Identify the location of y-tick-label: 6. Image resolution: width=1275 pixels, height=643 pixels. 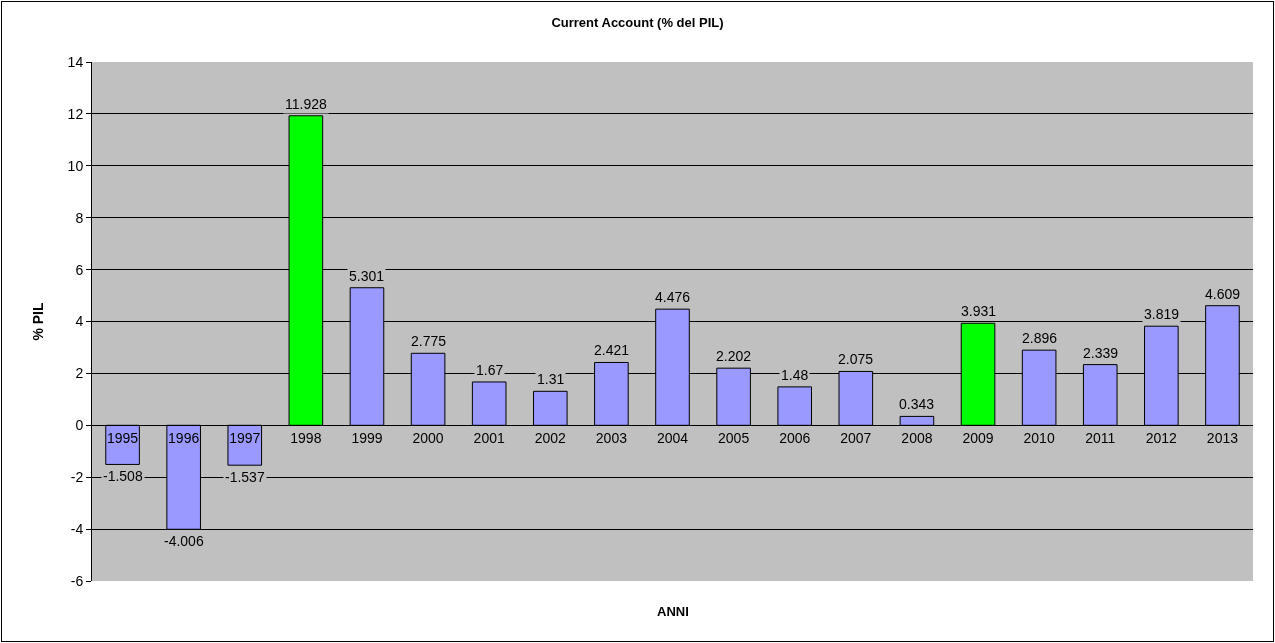
(79, 269).